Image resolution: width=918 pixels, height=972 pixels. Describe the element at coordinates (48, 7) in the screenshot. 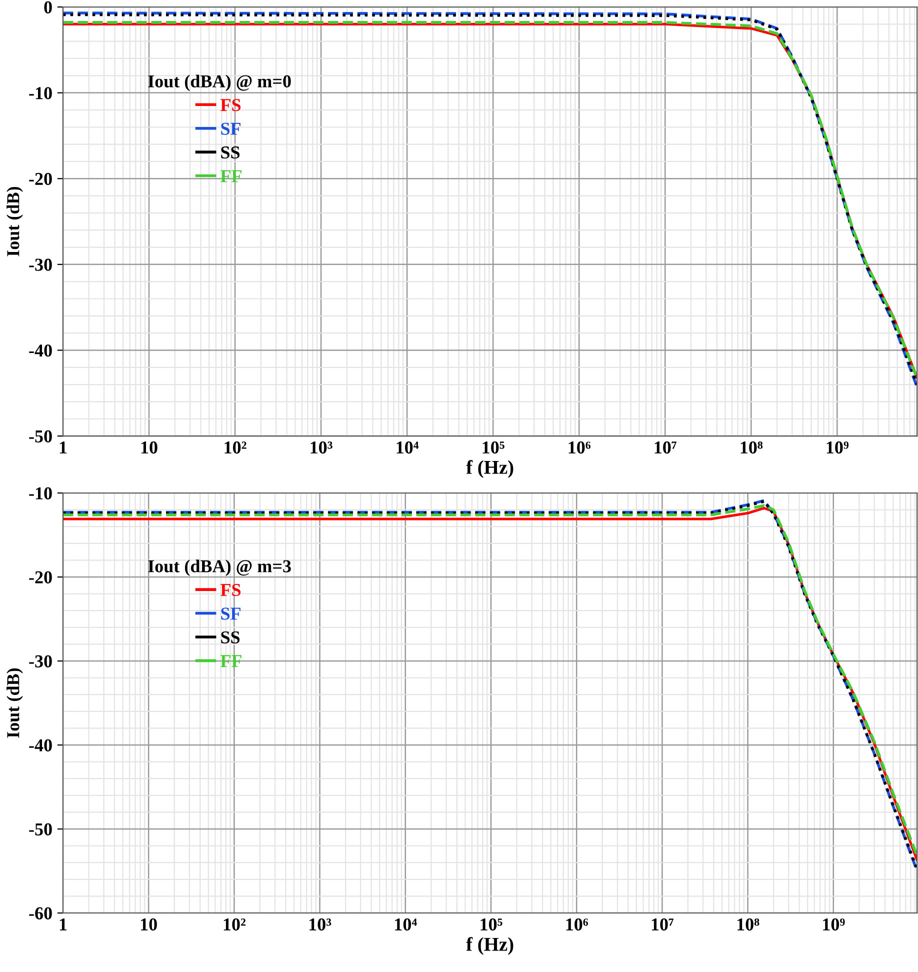

I see `y-tick-label: 0` at that location.